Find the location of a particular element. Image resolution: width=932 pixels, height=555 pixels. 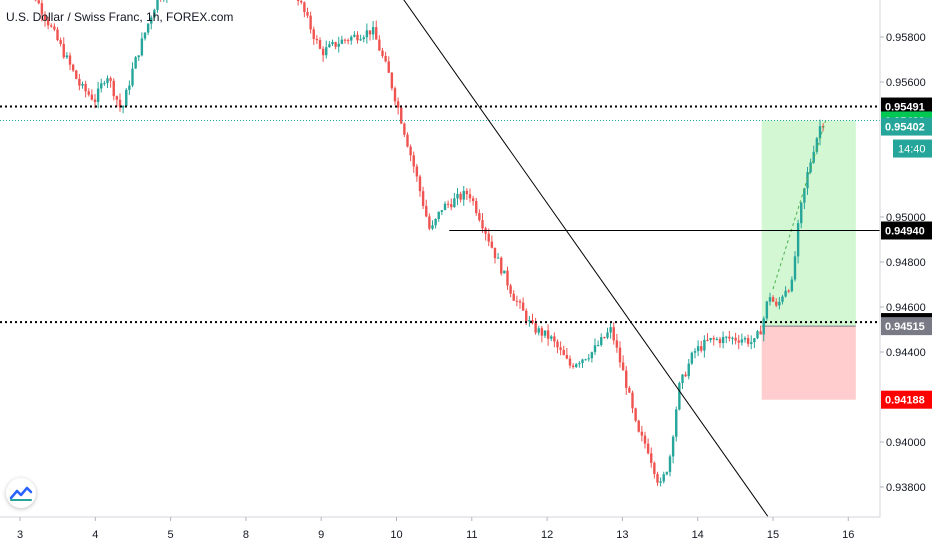

x-tick-label: 4 is located at coordinates (95, 535).